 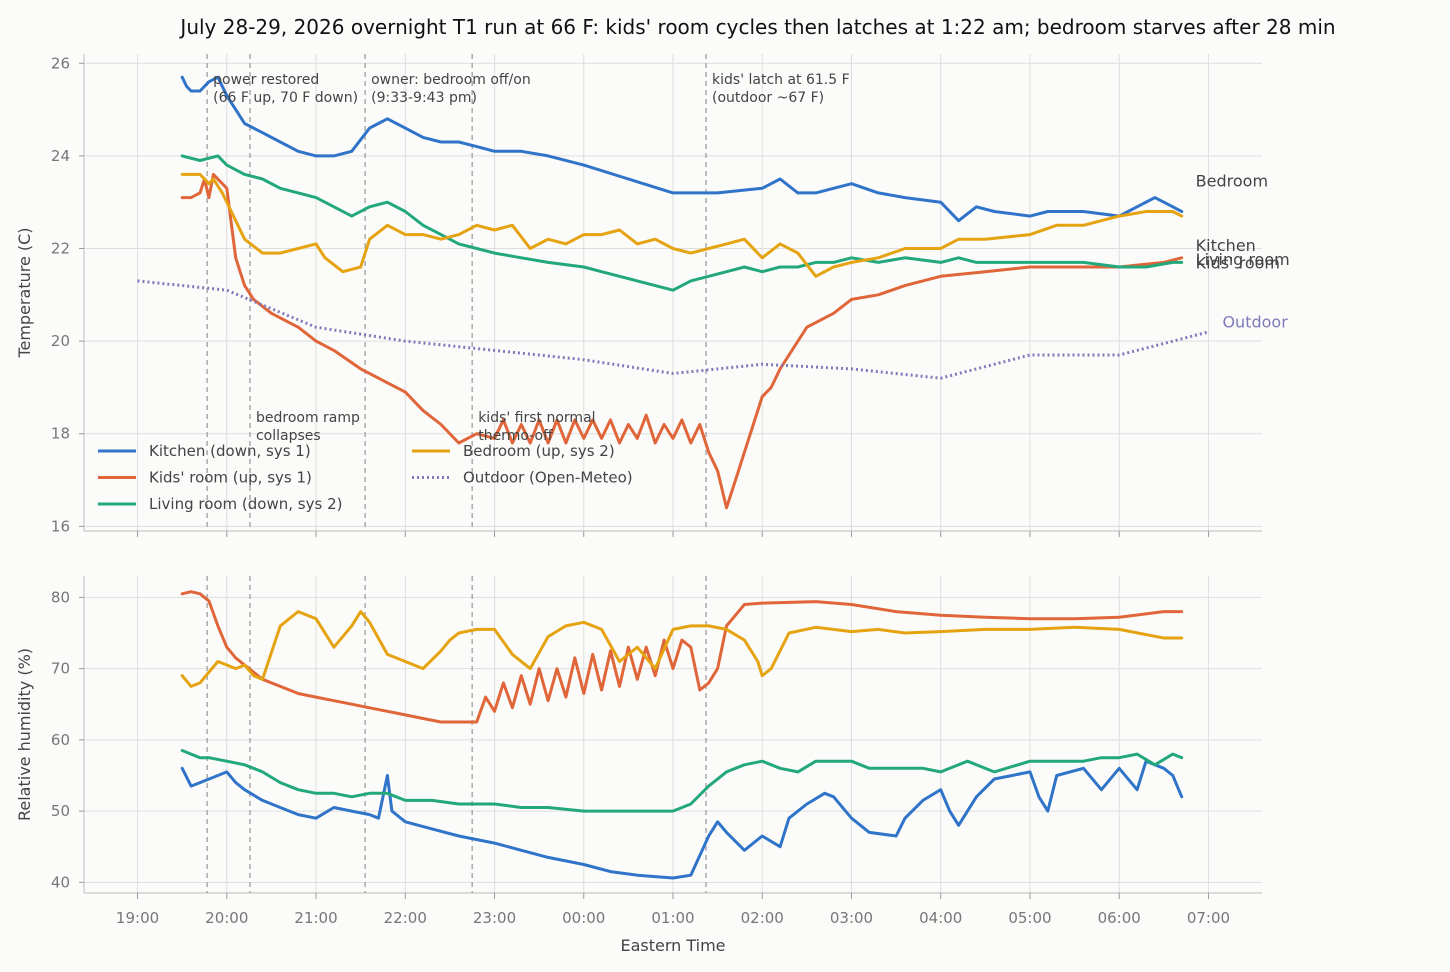 I want to click on annotation-line: kids' first normal, so click(x=536, y=418).